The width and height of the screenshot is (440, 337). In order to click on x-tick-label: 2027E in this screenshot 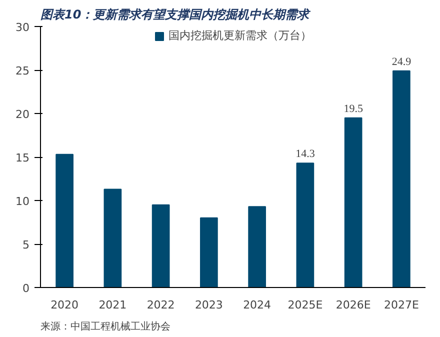, I will do `click(401, 305)`.